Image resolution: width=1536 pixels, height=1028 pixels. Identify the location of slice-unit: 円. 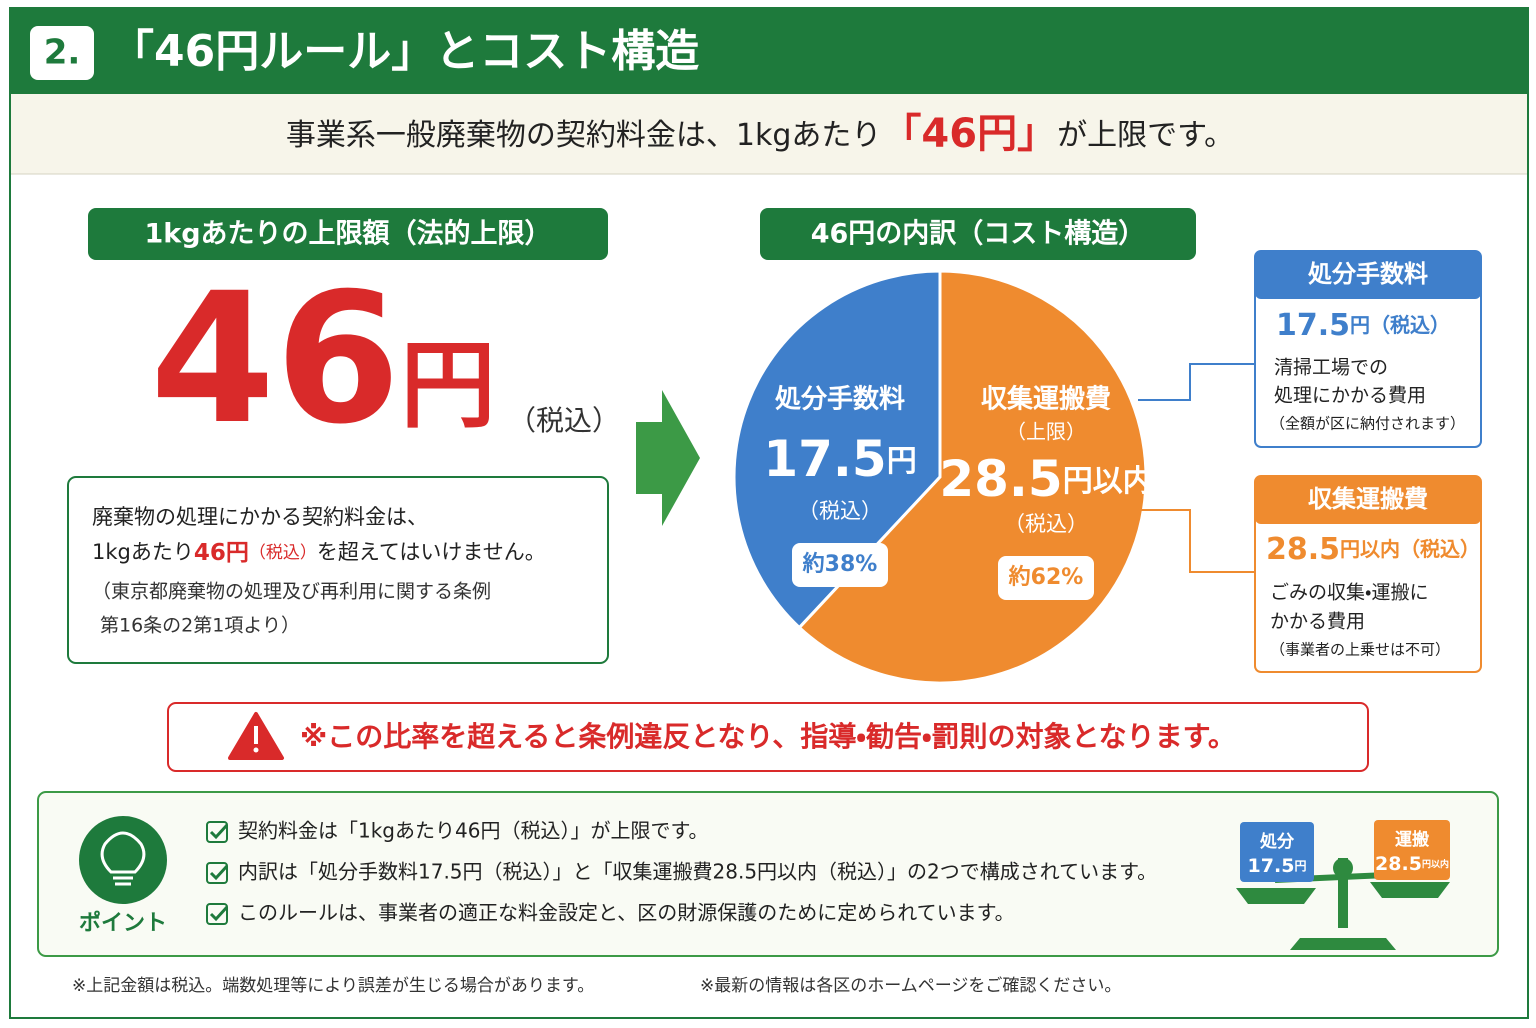
(902, 461).